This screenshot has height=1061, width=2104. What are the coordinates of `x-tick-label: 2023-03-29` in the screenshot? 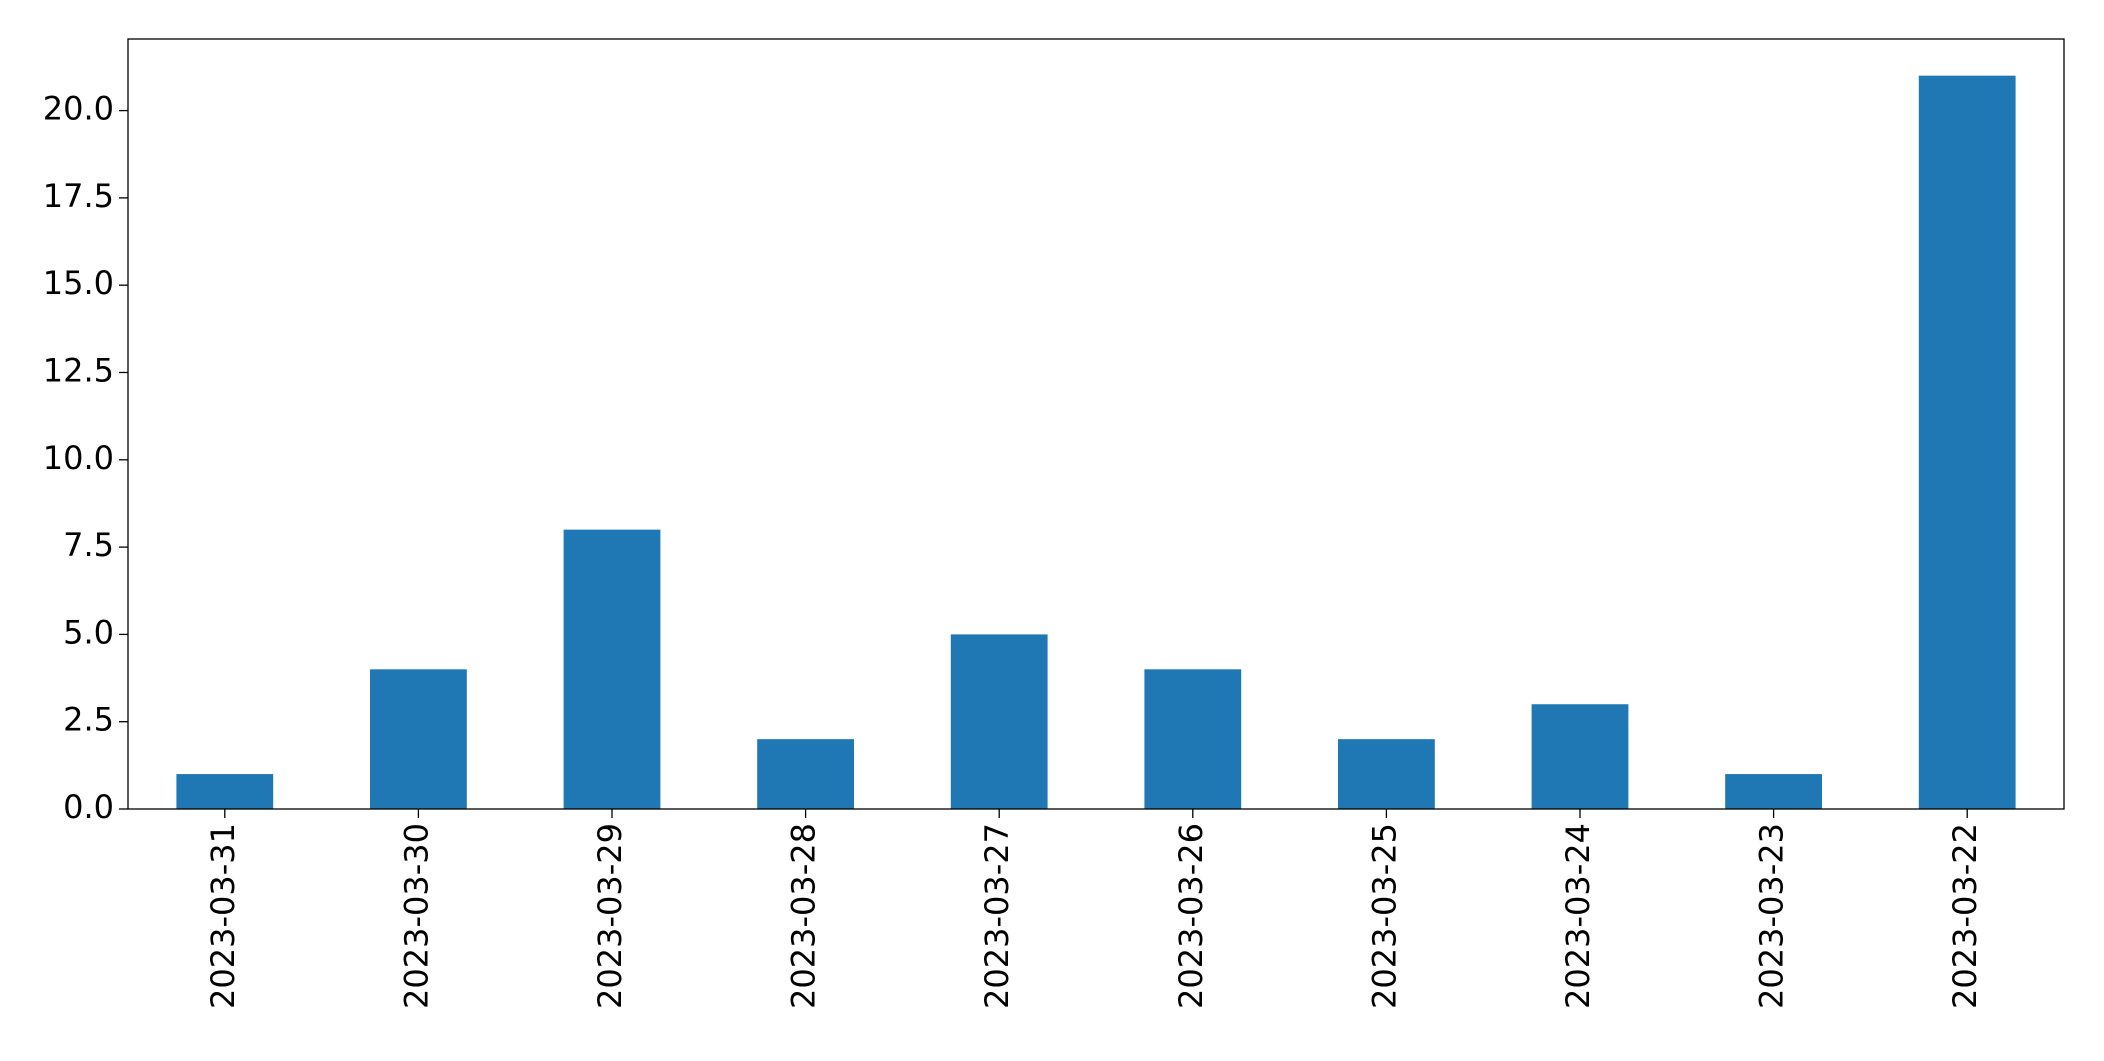 It's located at (610, 916).